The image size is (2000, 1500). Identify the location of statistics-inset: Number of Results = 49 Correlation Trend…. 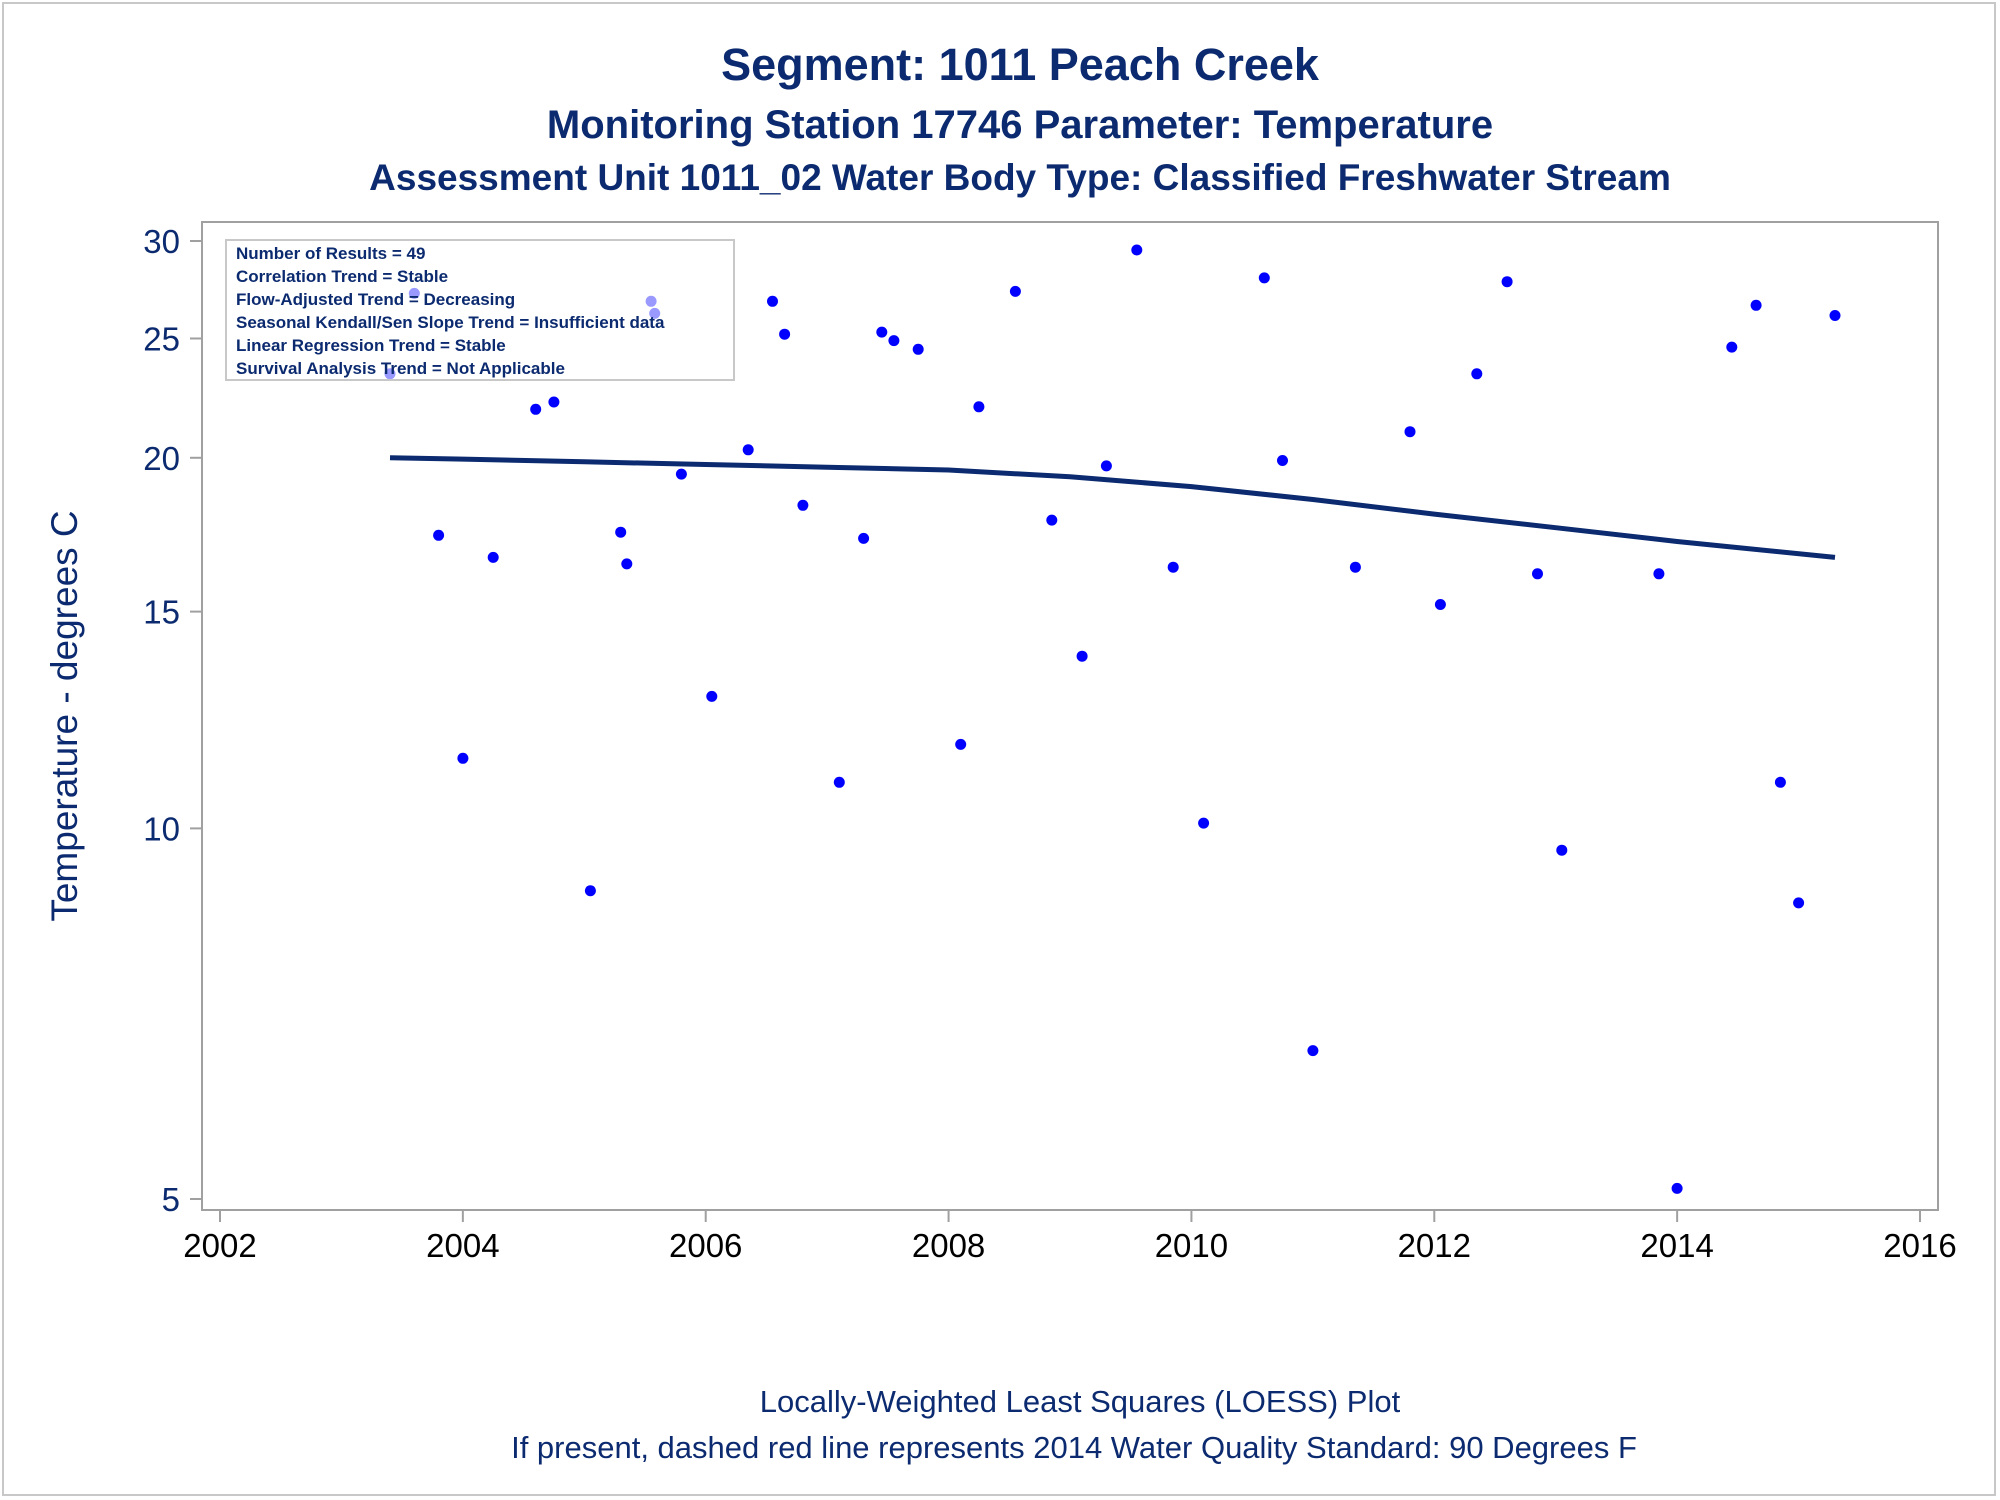
(480, 310).